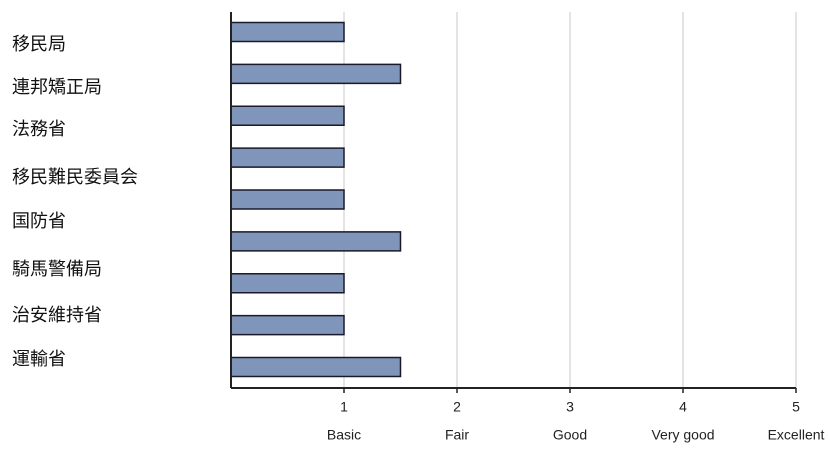  Describe the element at coordinates (457, 435) in the screenshot. I see `x-tick-name: Fair` at that location.